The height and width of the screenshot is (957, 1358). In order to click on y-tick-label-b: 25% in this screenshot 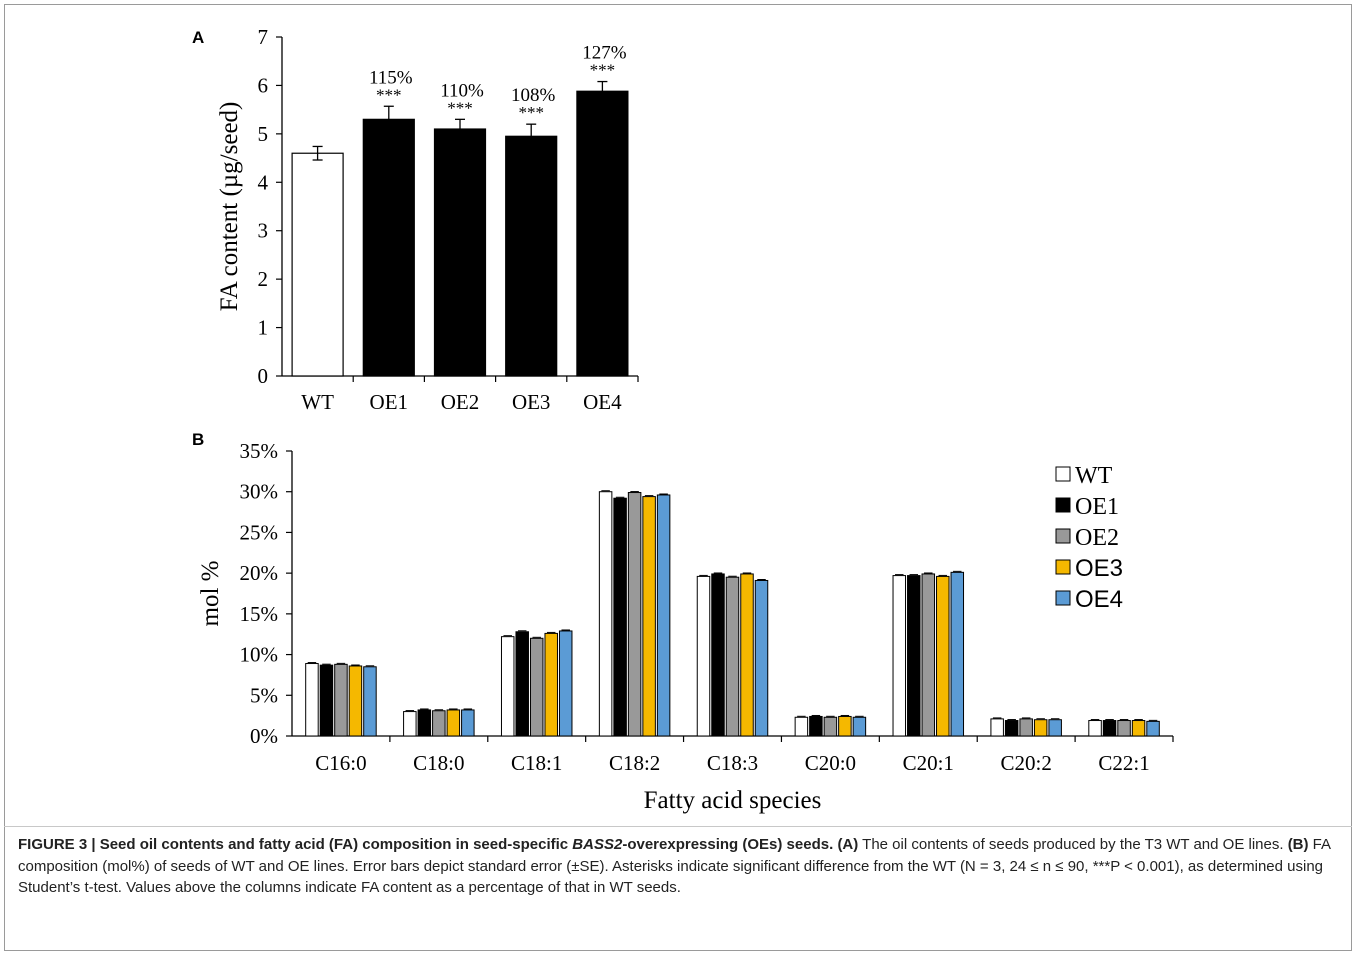, I will do `click(259, 532)`.